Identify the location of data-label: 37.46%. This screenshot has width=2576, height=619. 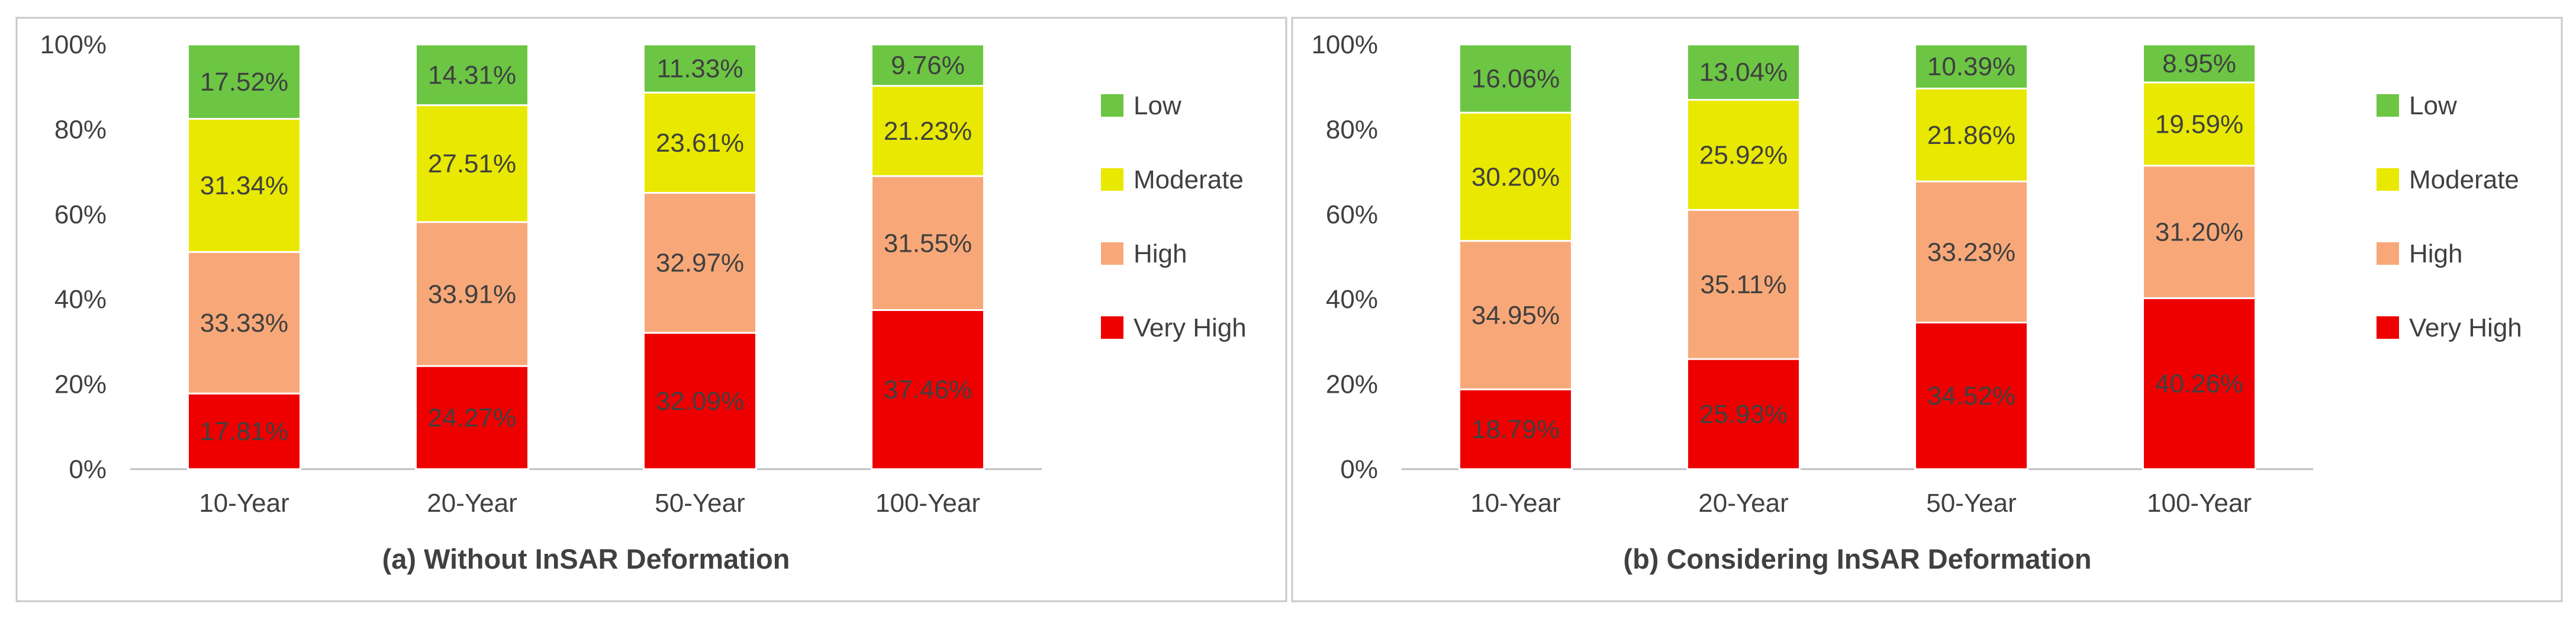
(928, 390).